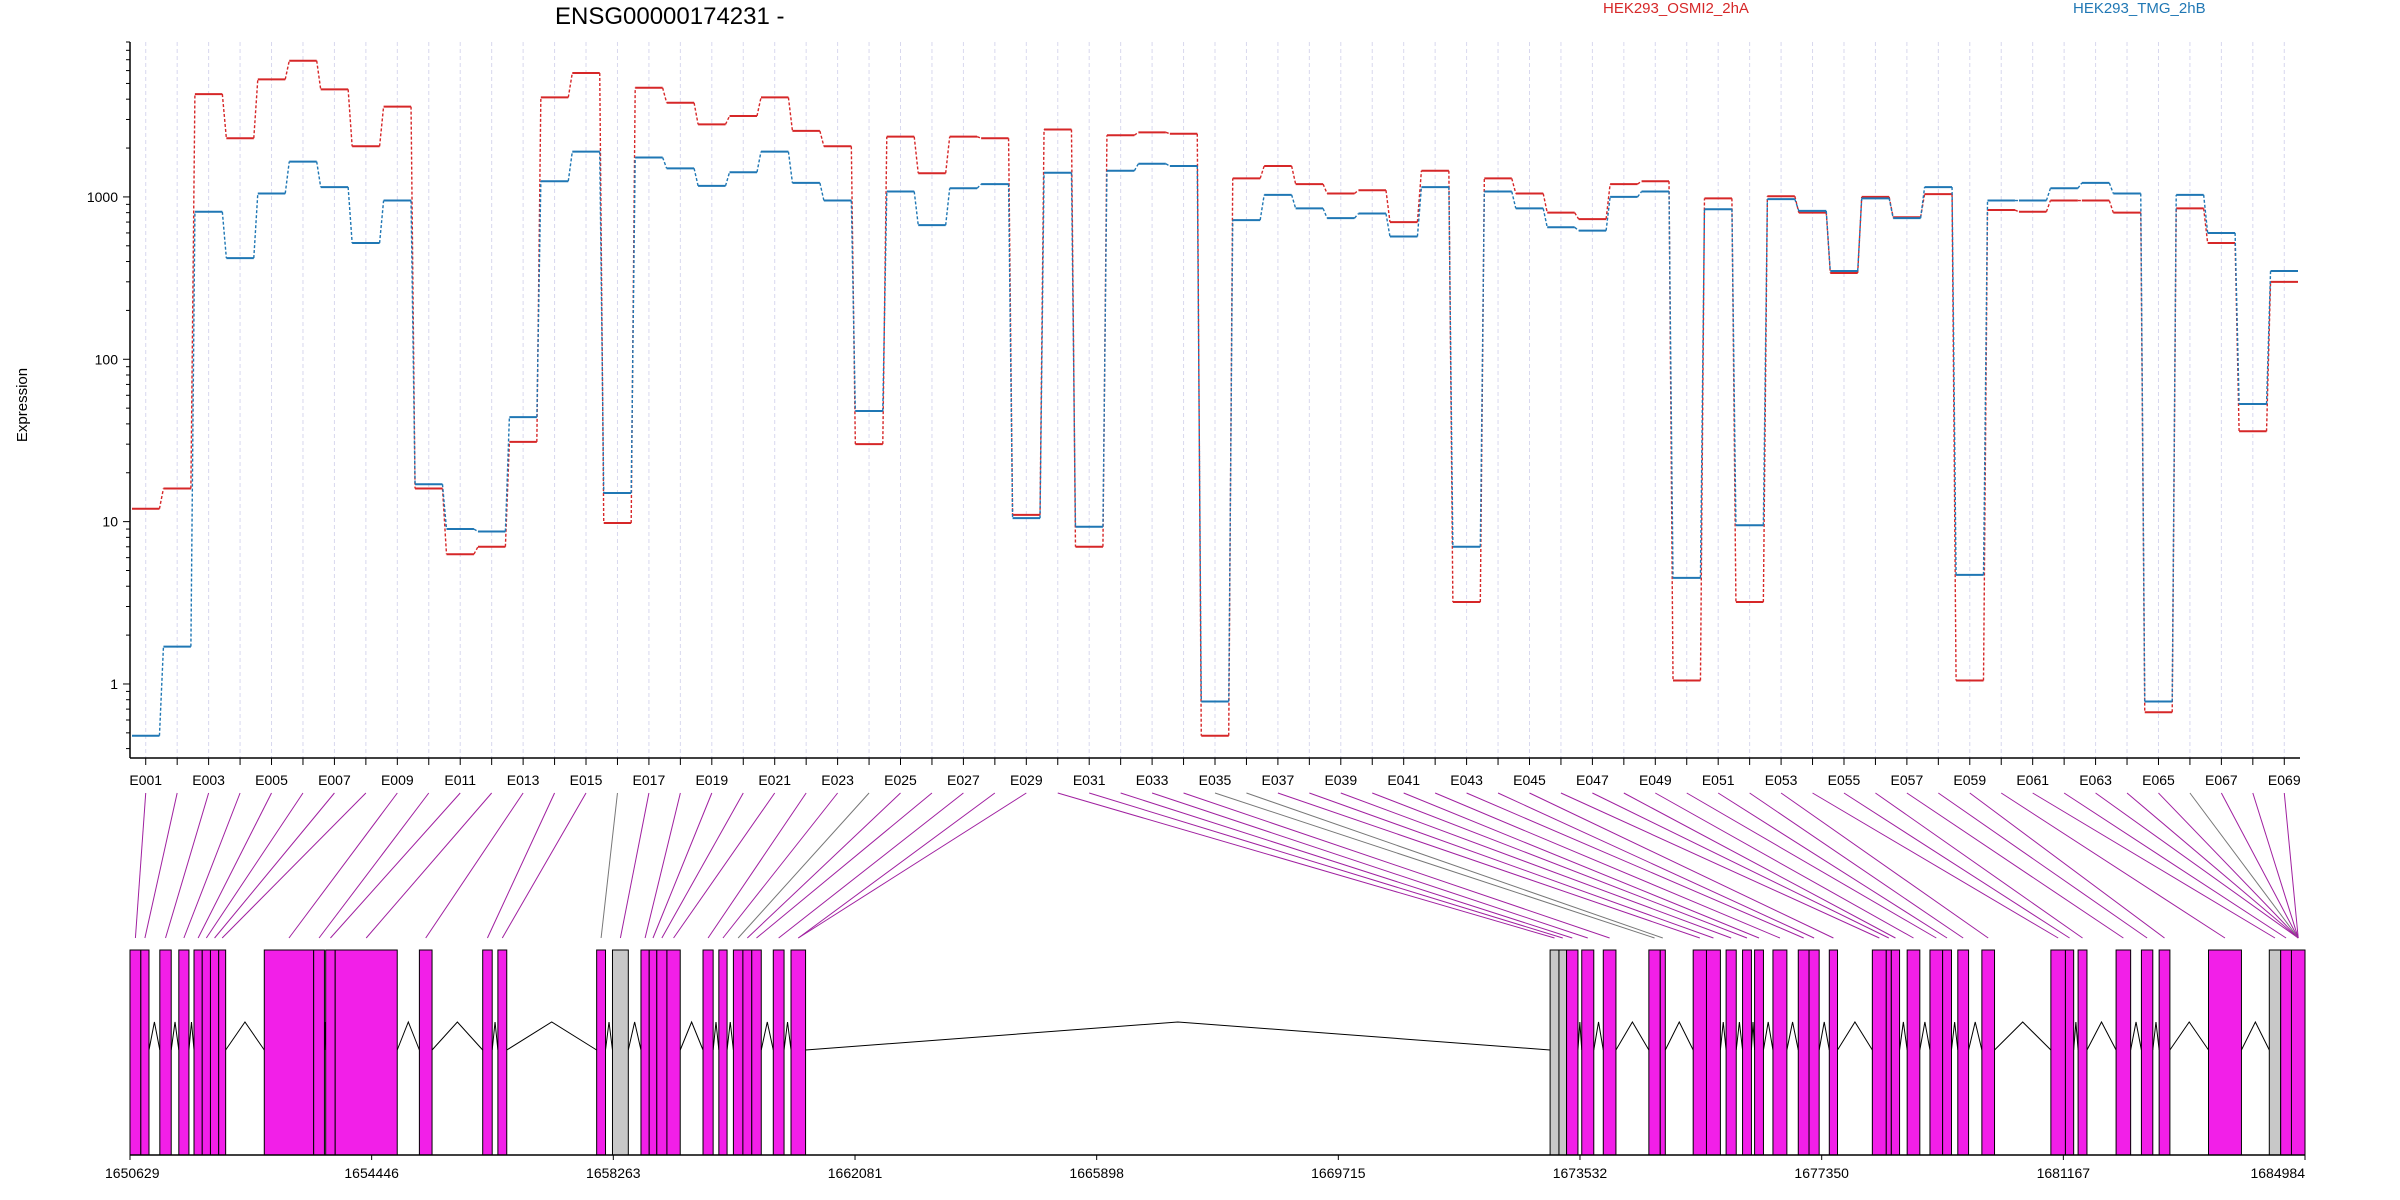  What do you see at coordinates (837, 780) in the screenshot?
I see `x-tick-label: E023` at bounding box center [837, 780].